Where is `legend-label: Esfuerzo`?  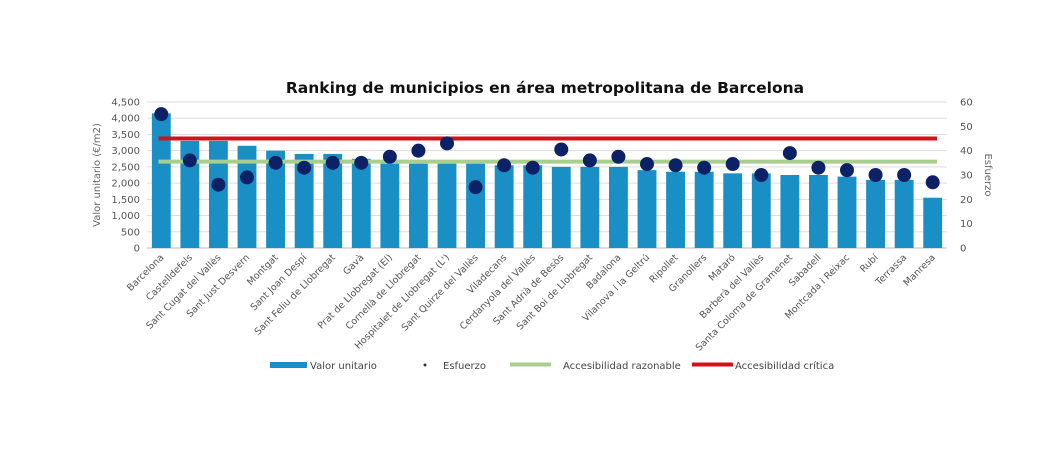 legend-label: Esfuerzo is located at coordinates (464, 366).